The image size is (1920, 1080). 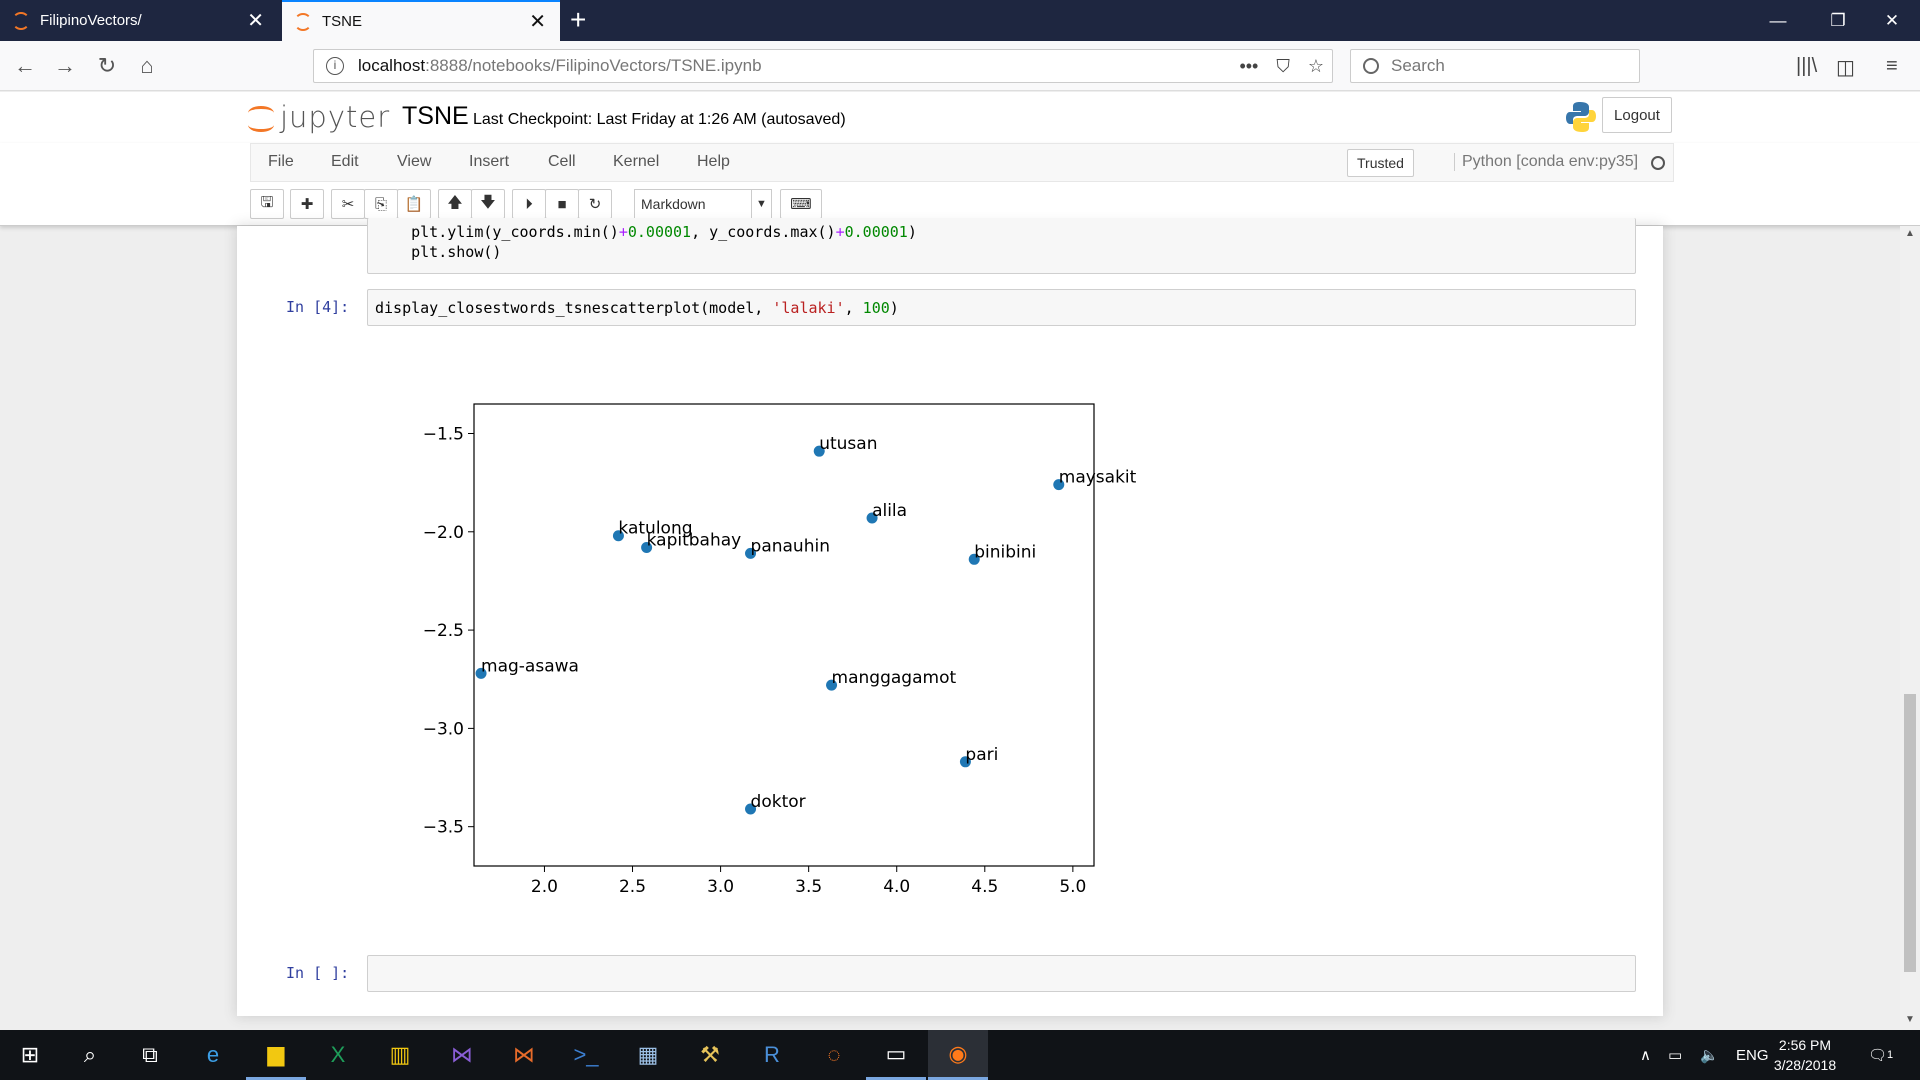 I want to click on back-icon: ←, so click(x=25, y=65).